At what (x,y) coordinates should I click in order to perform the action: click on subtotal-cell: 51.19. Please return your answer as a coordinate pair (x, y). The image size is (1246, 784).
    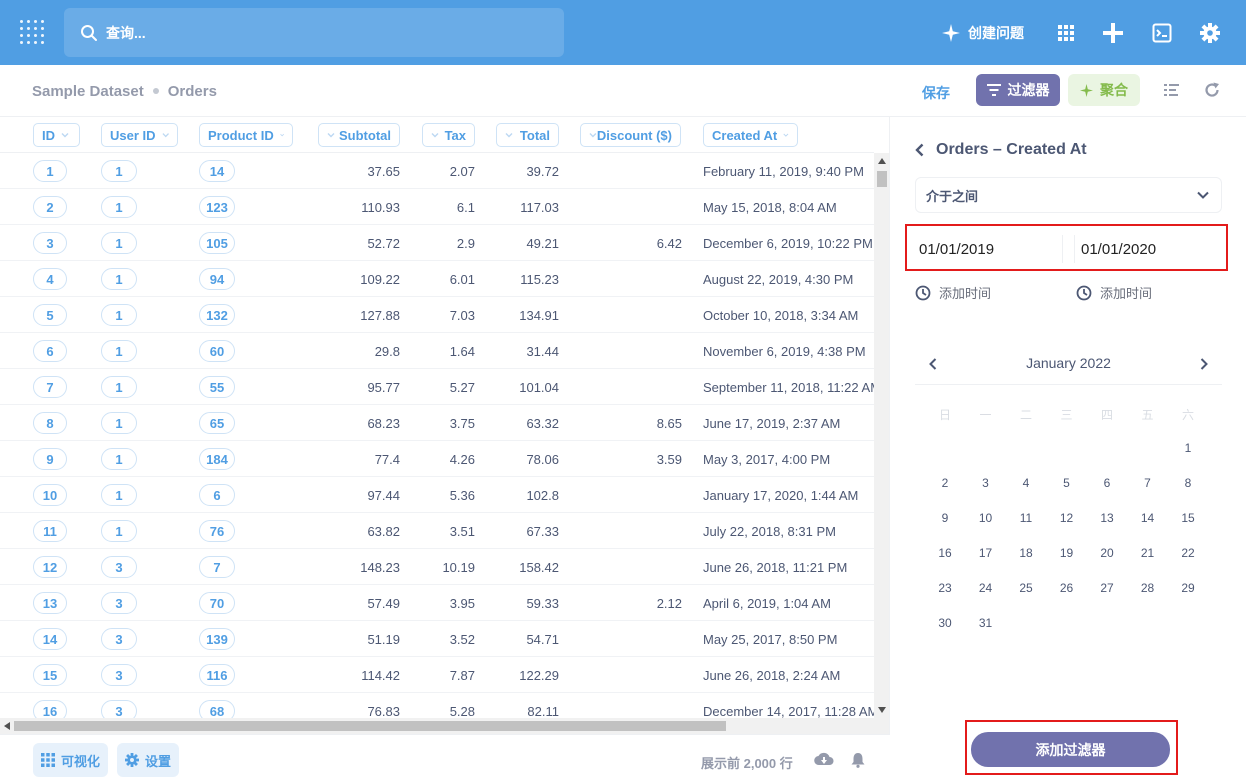
    Looking at the image, I should click on (383, 639).